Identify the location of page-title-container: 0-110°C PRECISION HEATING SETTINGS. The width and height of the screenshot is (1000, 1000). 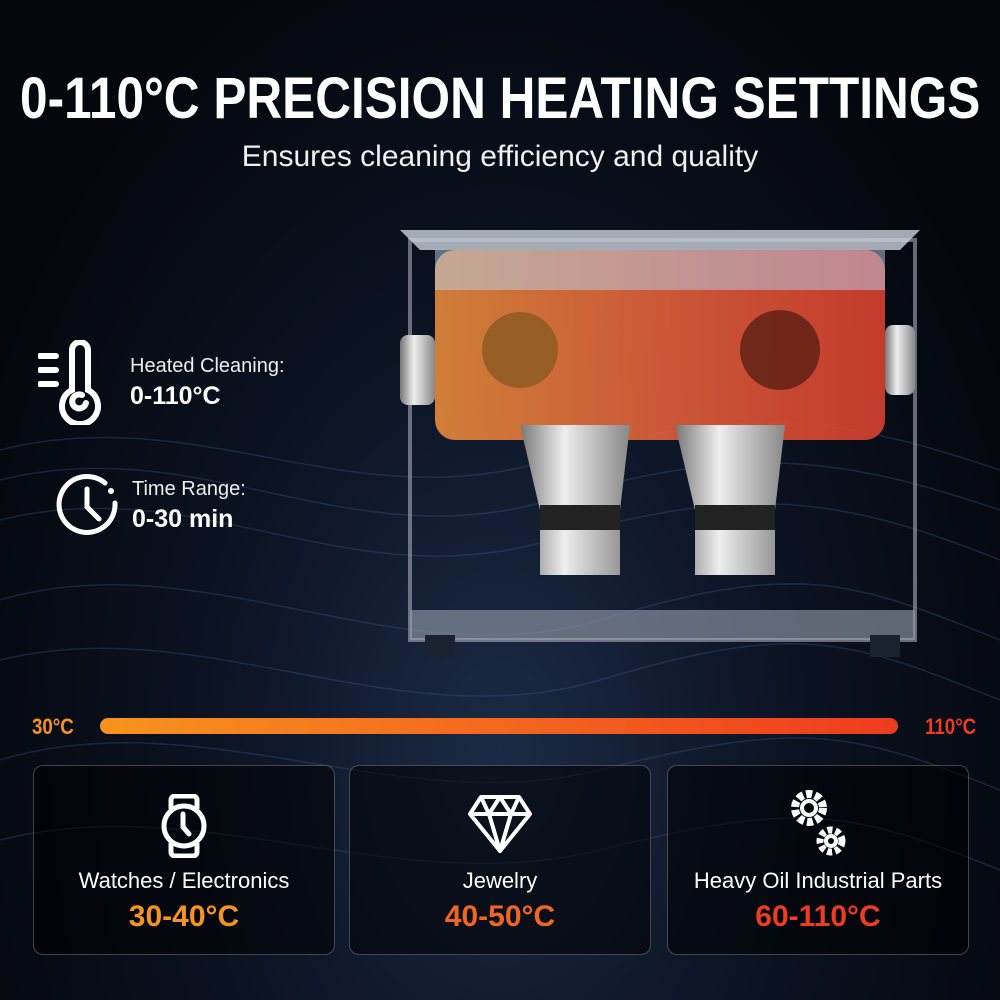
(500, 101).